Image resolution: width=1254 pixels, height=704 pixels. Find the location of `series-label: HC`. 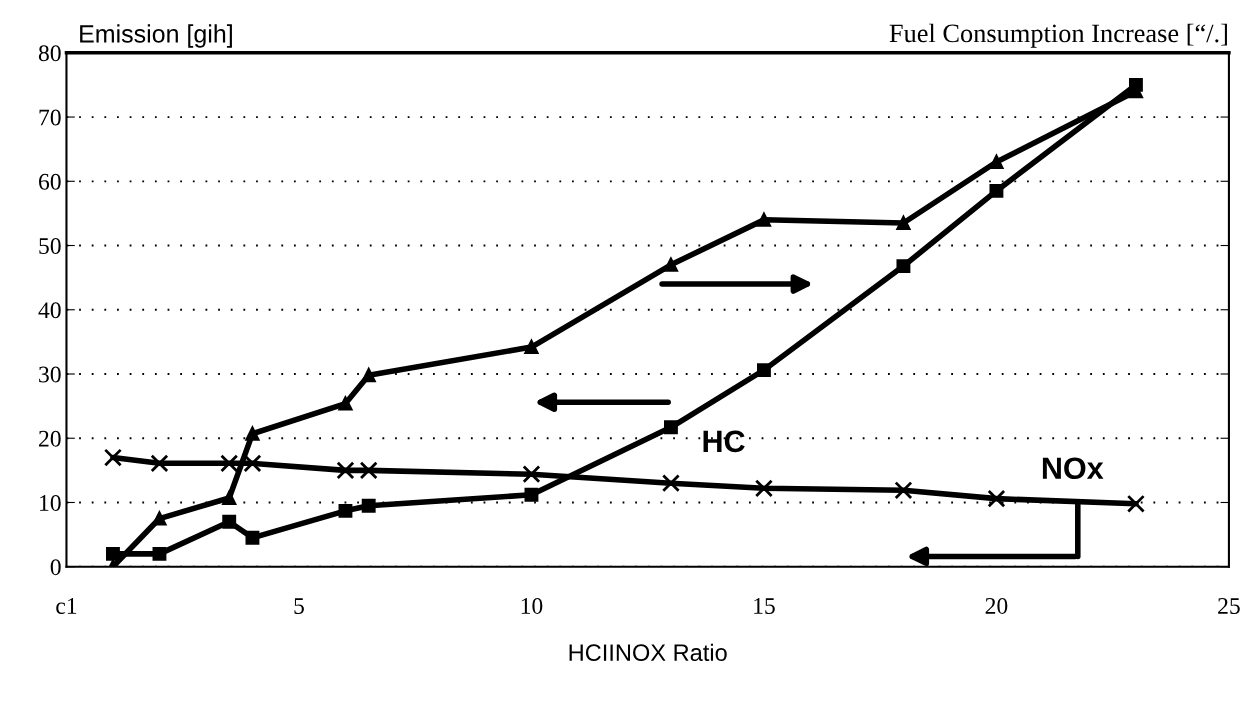

series-label: HC is located at coordinates (724, 441).